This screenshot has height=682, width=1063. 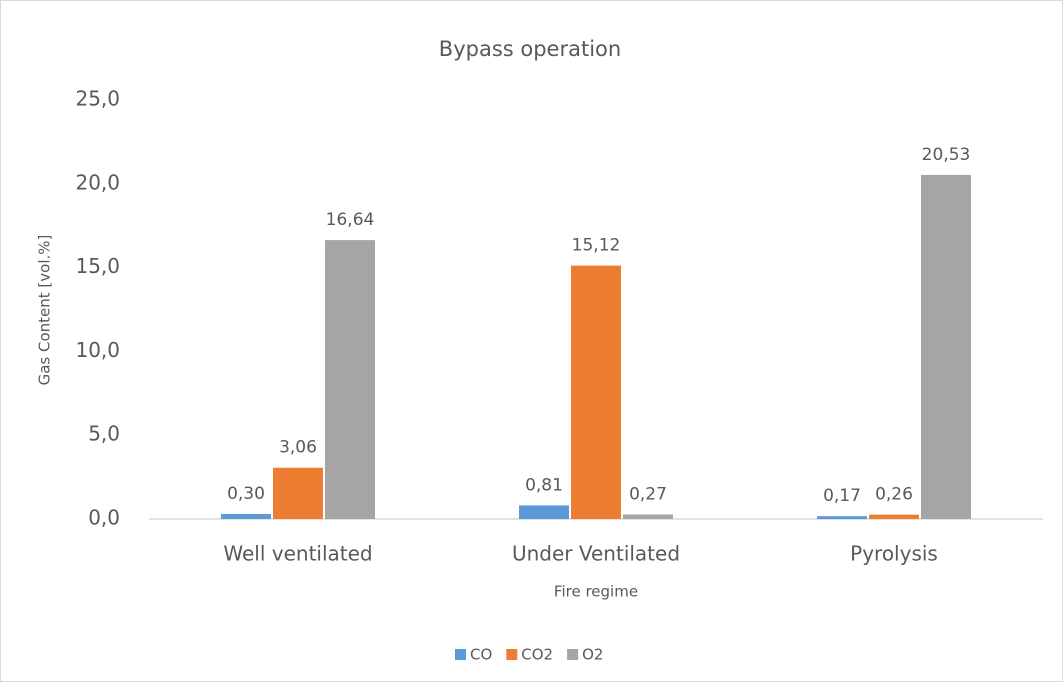 I want to click on legend-label: O2, so click(x=592, y=655).